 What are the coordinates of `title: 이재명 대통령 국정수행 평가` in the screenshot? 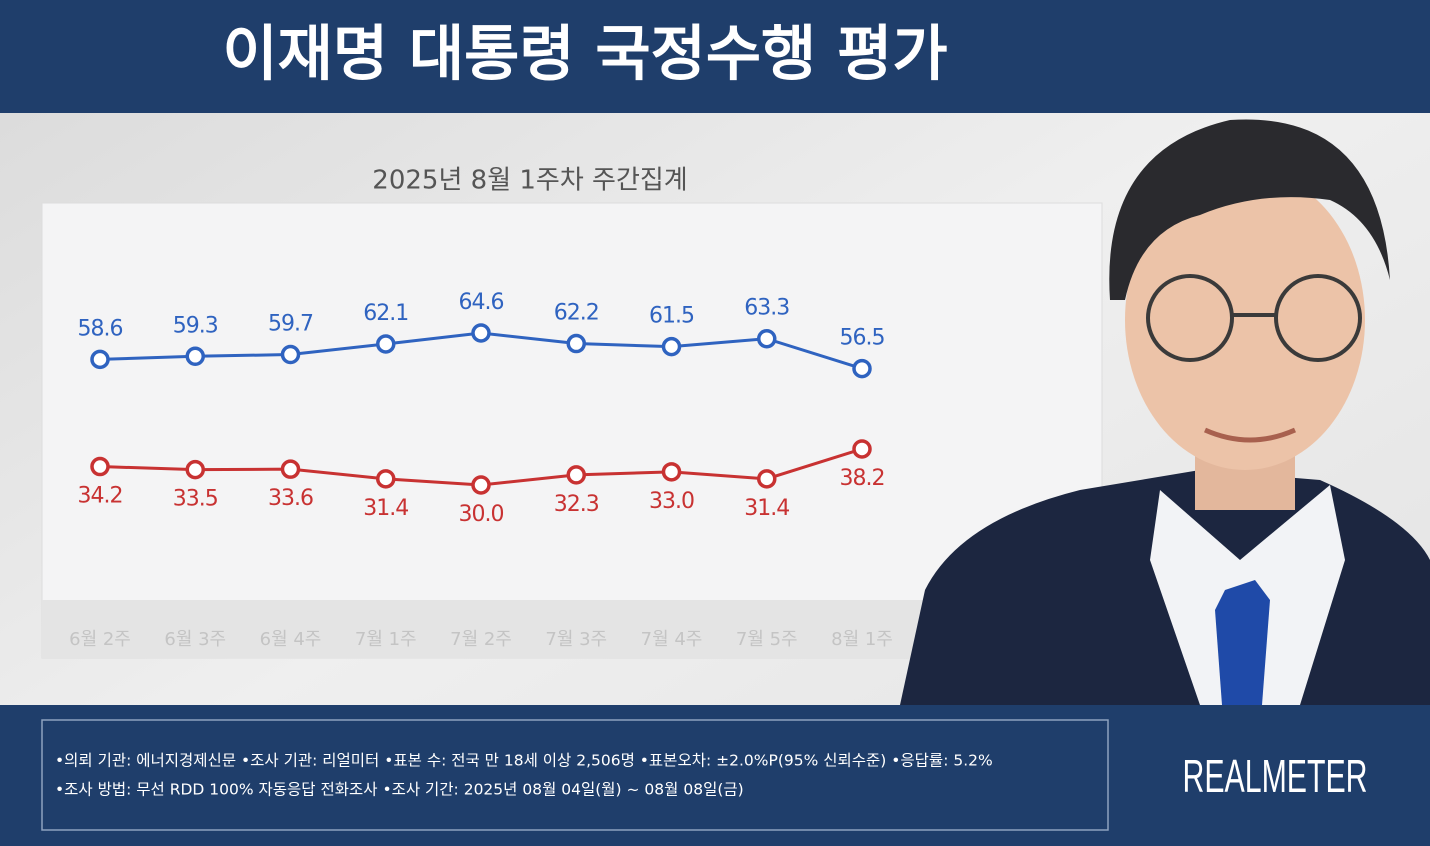 It's located at (584, 55).